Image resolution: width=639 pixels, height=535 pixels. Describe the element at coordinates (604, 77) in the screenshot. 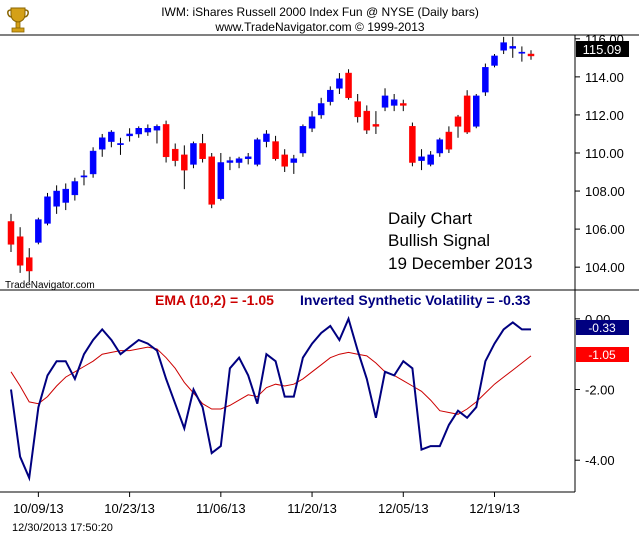

I see `price-y-tick-label: 114.00` at that location.